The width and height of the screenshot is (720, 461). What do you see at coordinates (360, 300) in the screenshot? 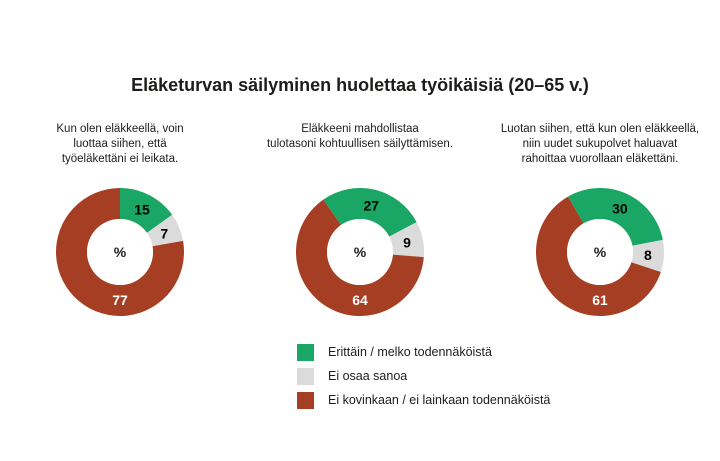
I see `segment-value-label: 64` at bounding box center [360, 300].